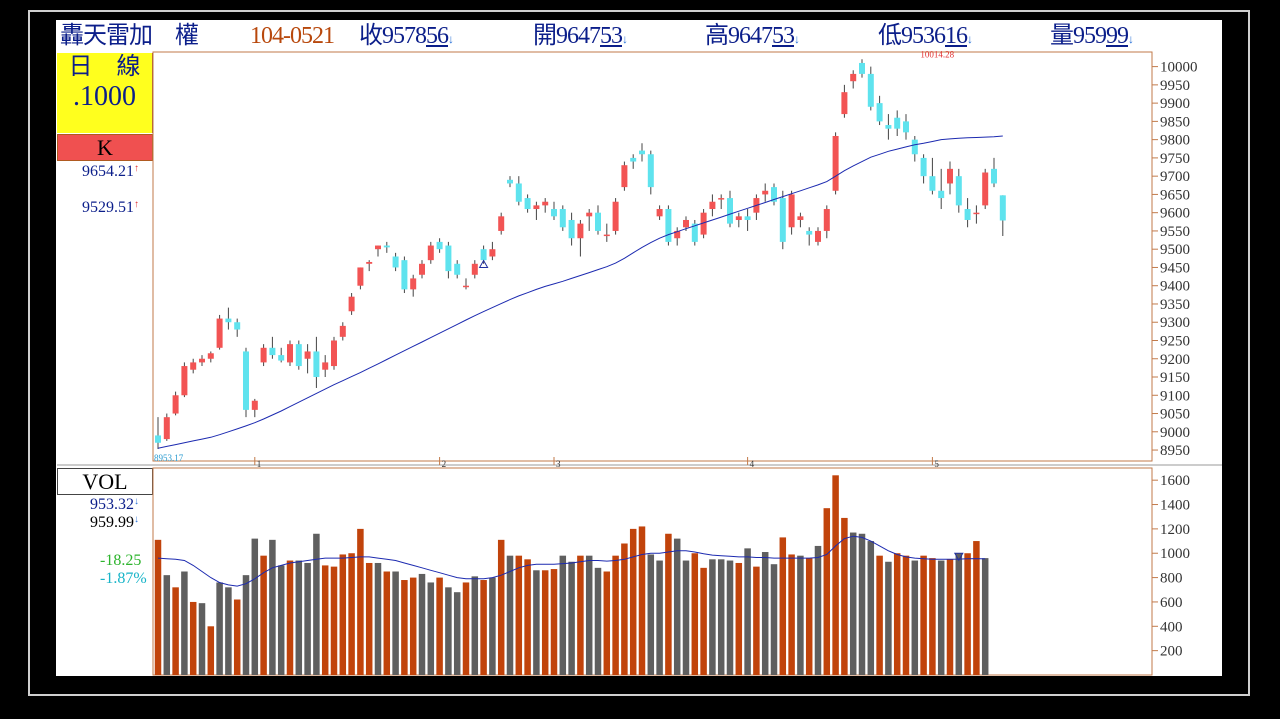 The image size is (1280, 719). I want to click on vol-ma-long: 959.99↓, so click(114, 522).